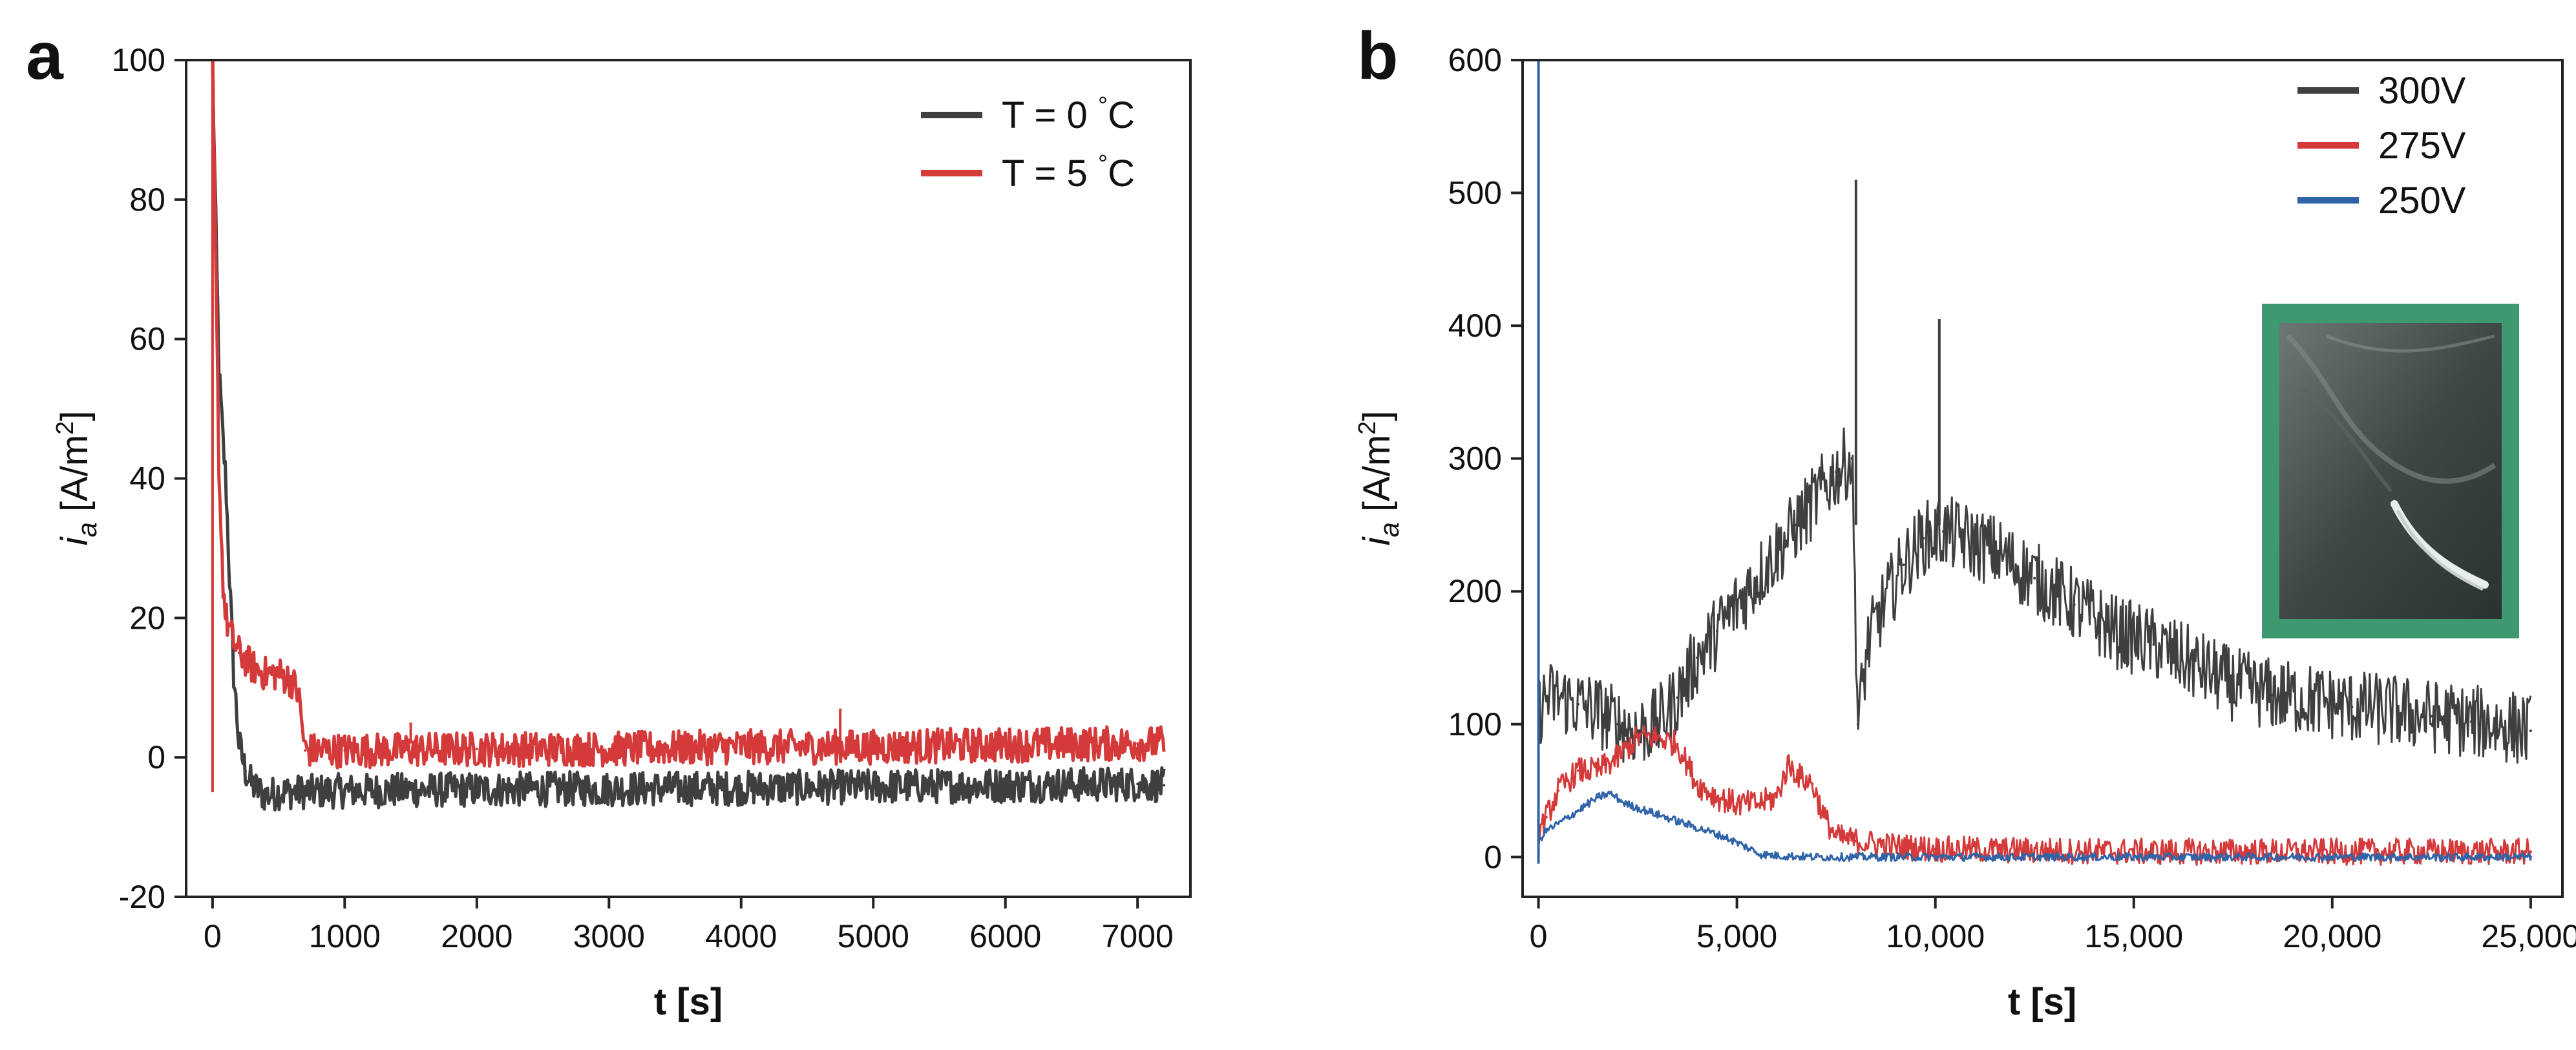 The height and width of the screenshot is (1050, 2576). Describe the element at coordinates (138, 60) in the screenshot. I see `y-tick-label: 100` at that location.